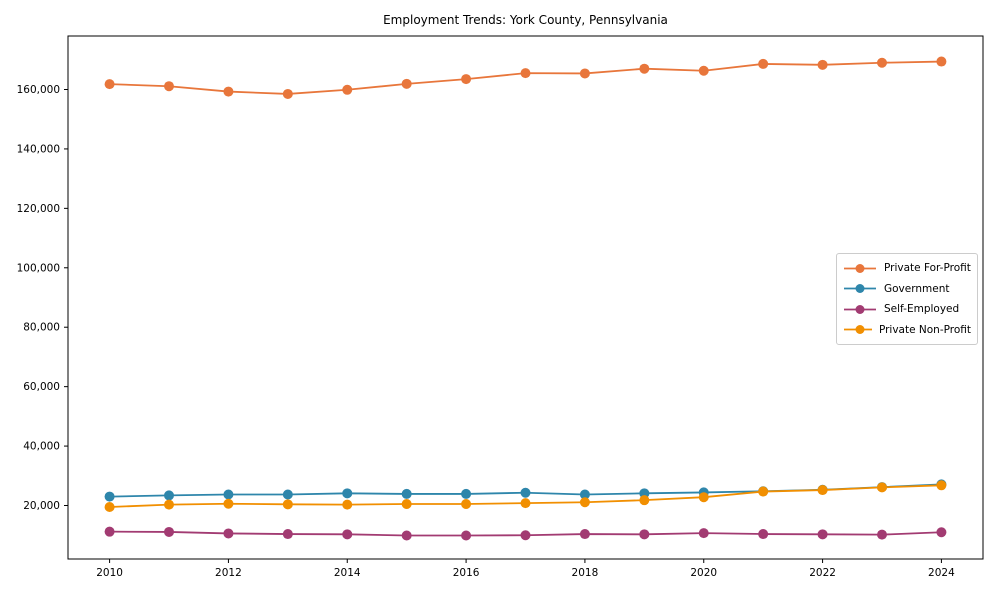 The width and height of the screenshot is (1000, 600). What do you see at coordinates (927, 268) in the screenshot?
I see `legend-label: Private For-Profit` at bounding box center [927, 268].